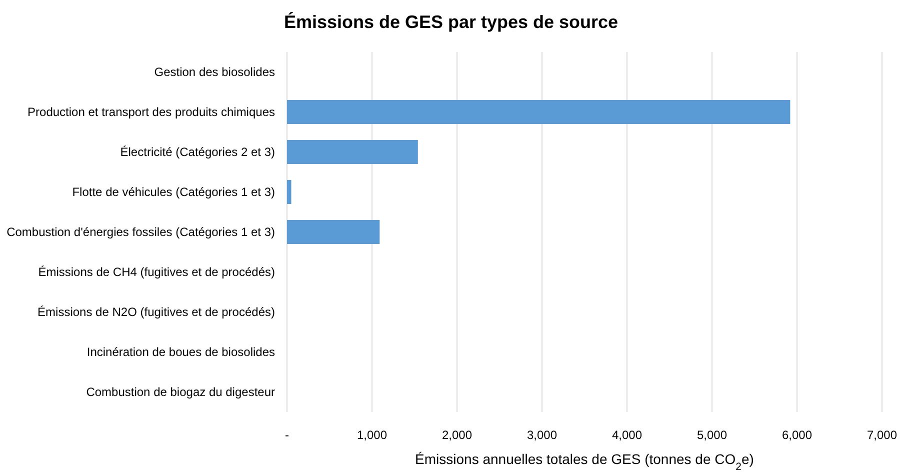  I want to click on y-tick-label: Émissions de CH4 (fugitives et de procédés), so click(156, 272).